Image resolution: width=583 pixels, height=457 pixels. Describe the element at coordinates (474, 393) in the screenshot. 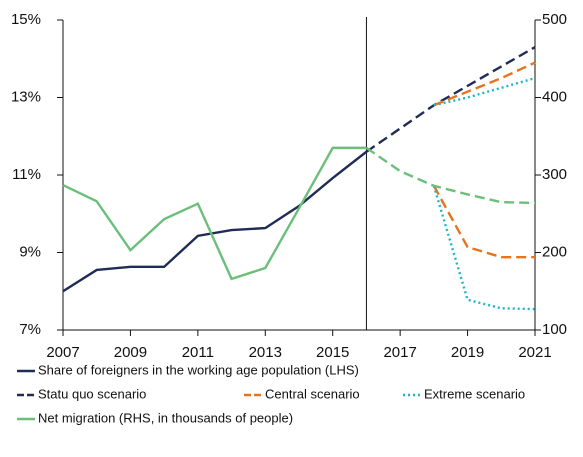

I see `legend-label: Extreme scenario` at that location.